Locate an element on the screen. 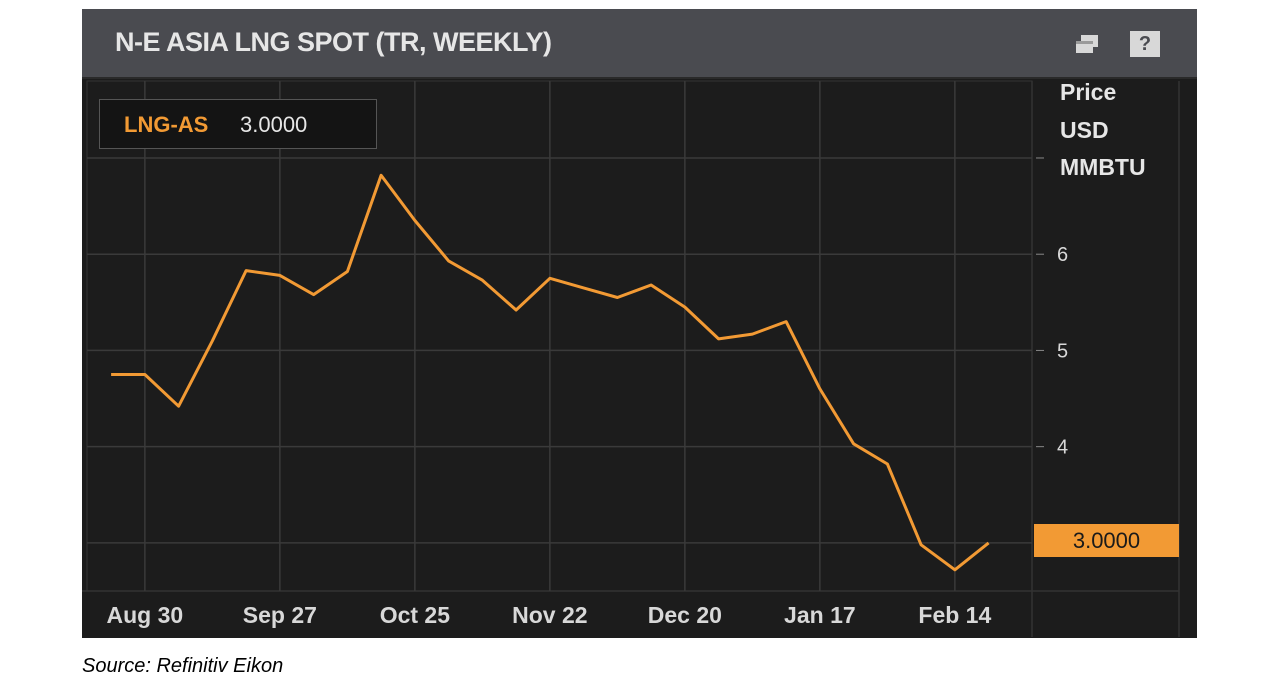 This screenshot has width=1271, height=684. unit-label-unit: MMBTU is located at coordinates (1103, 167).